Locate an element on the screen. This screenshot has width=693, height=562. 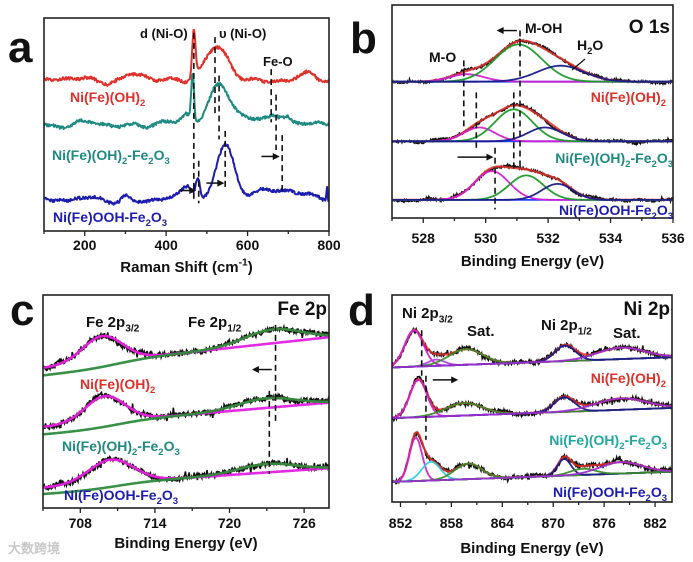
peak-annotation-part: υ (Ni-O) is located at coordinates (242, 33).